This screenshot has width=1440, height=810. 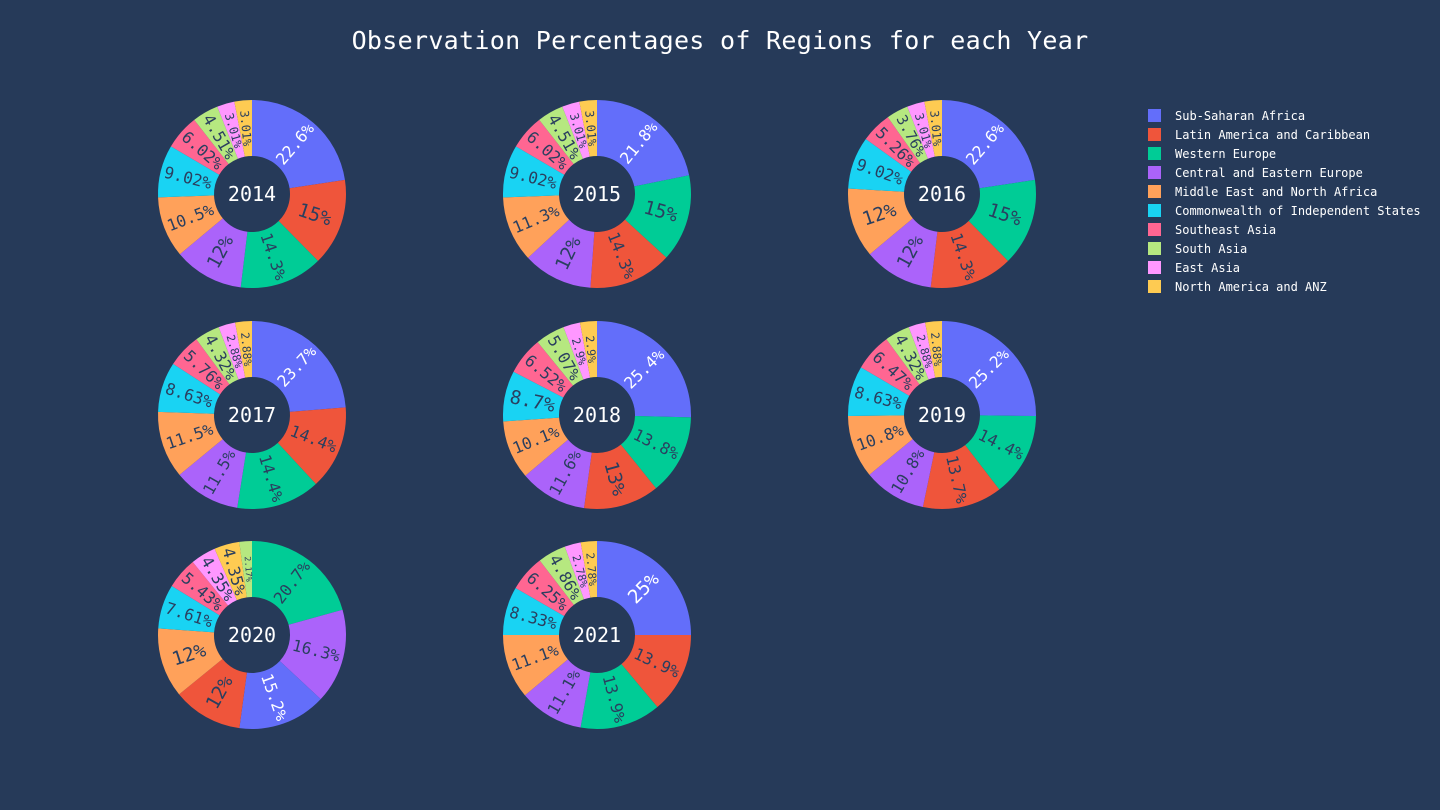 I want to click on slice-2017-commonwealth-of-independent-states, so click(x=189, y=388).